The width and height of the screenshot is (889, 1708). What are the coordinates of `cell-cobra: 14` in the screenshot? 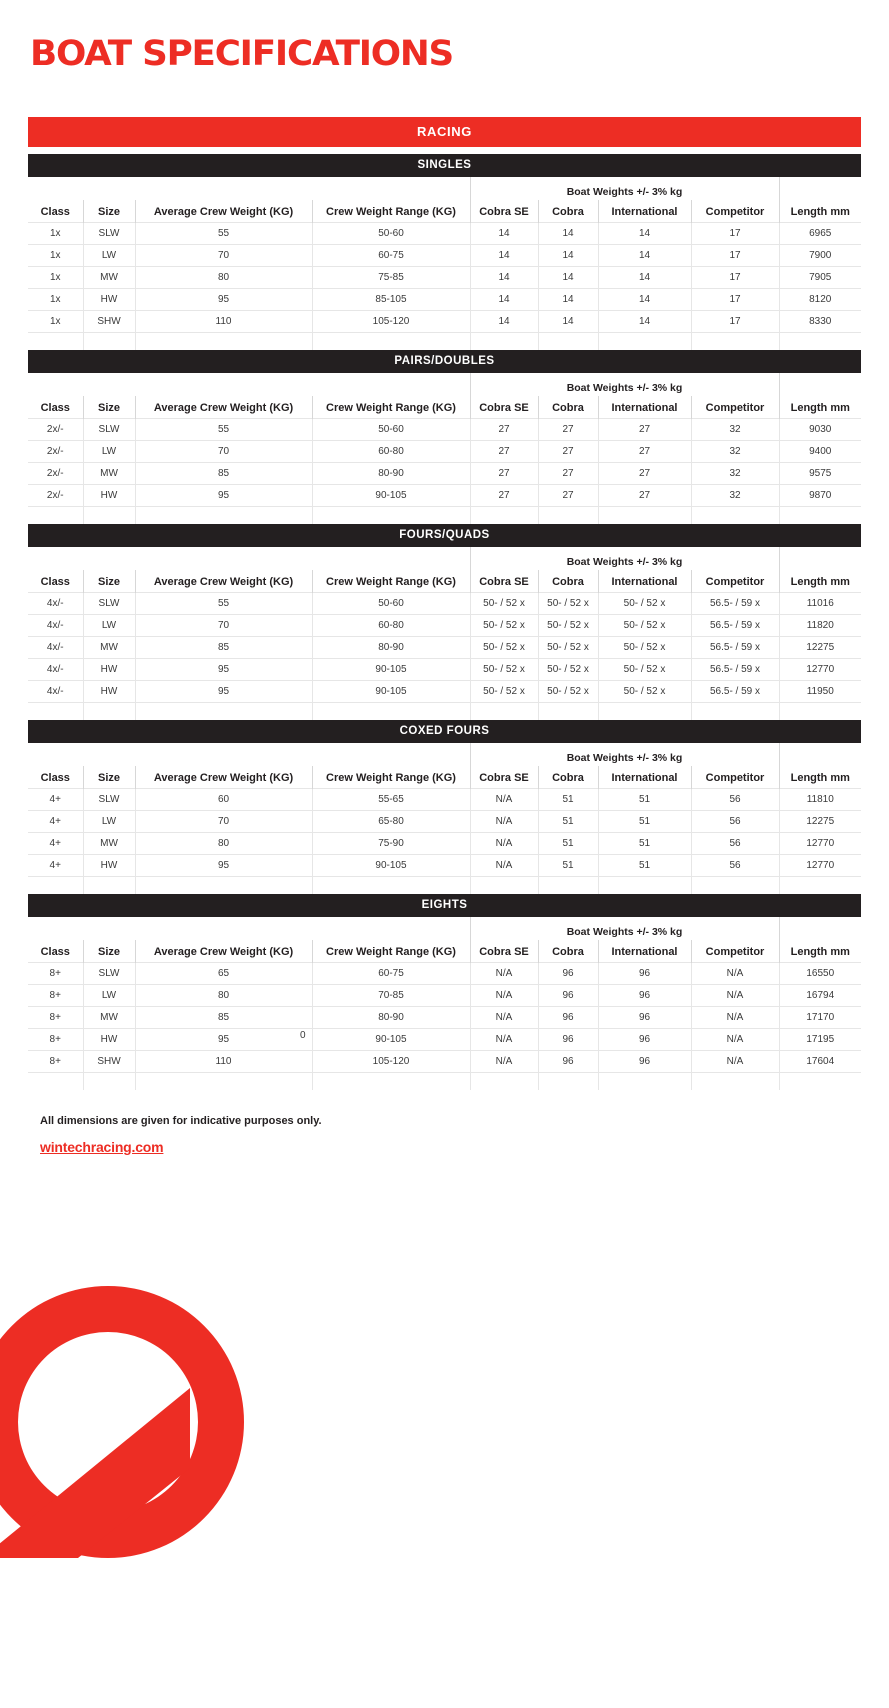 It's located at (568, 232).